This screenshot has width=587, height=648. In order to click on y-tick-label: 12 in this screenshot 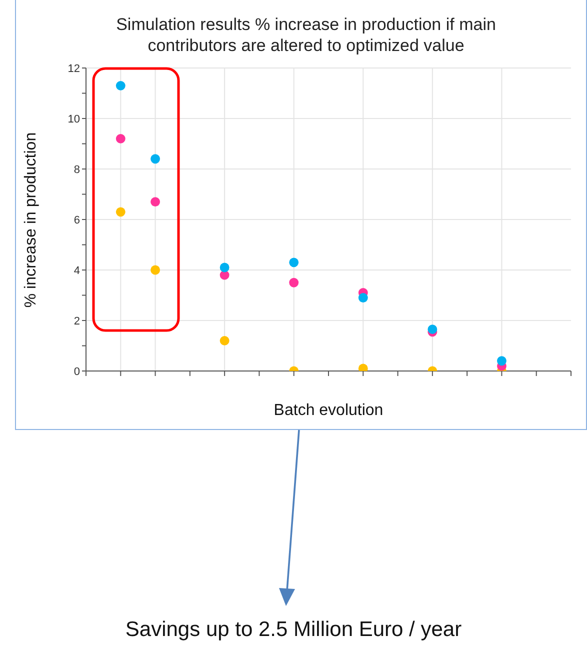, I will do `click(74, 68)`.